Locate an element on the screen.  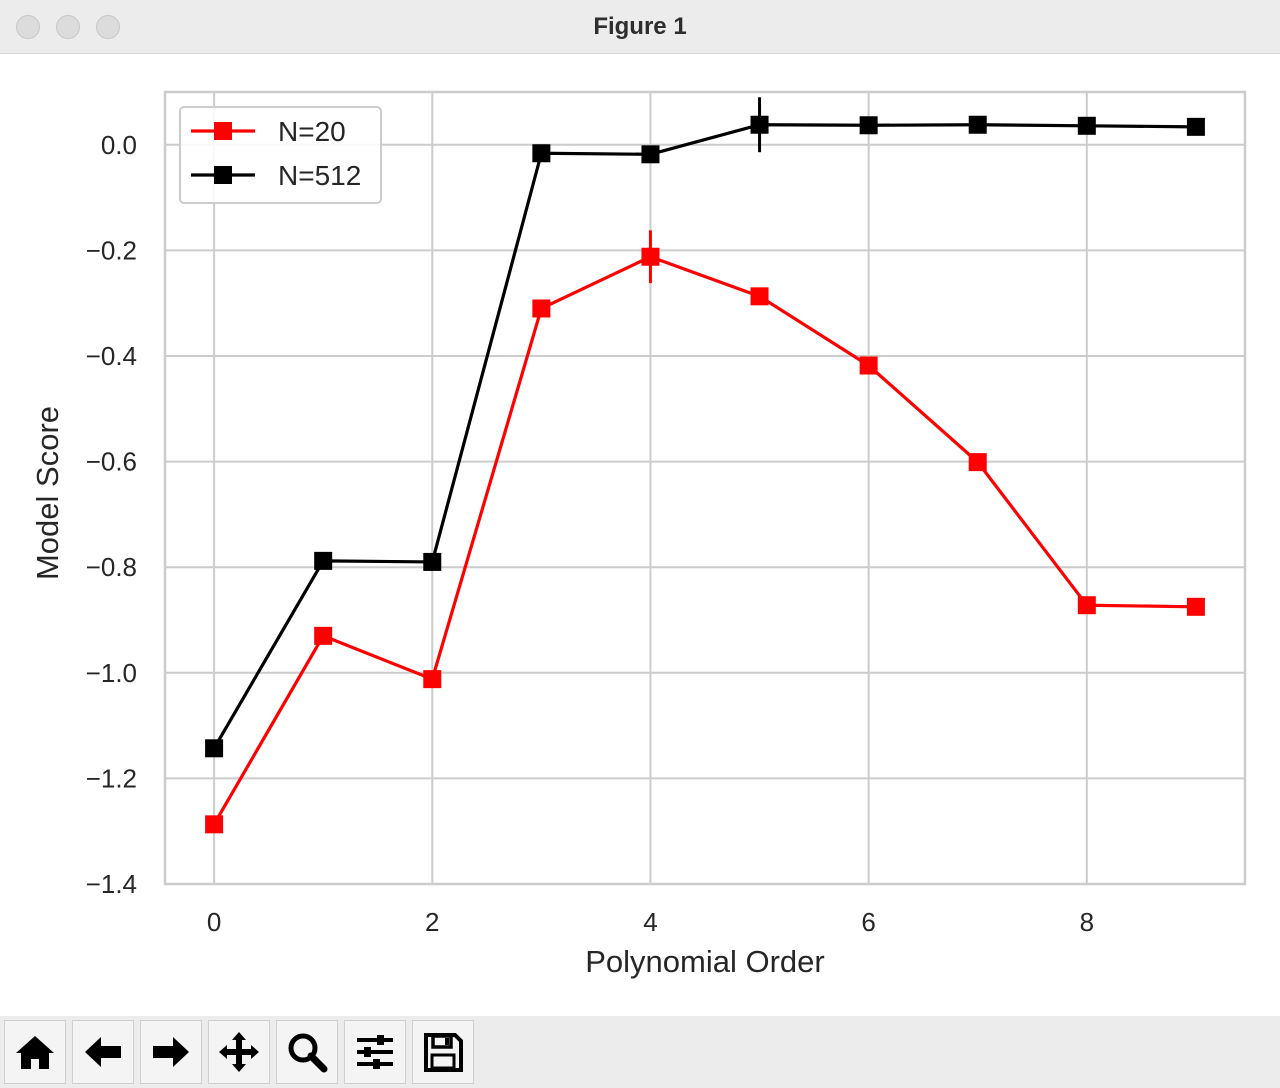
magnifier-icon is located at coordinates (308, 1053).